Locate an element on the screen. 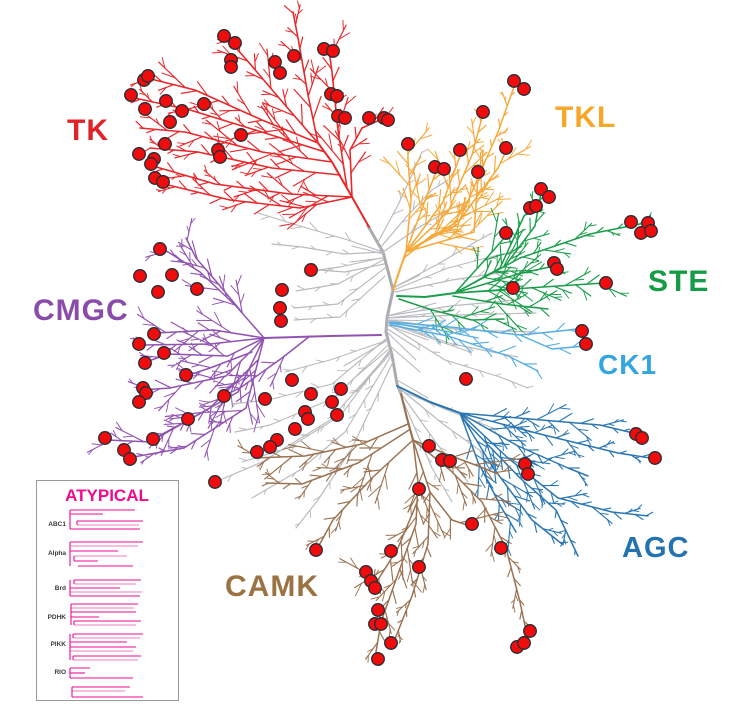 Image resolution: width=735 pixels, height=725 pixels. svg-text: PDHK is located at coordinates (57, 617).